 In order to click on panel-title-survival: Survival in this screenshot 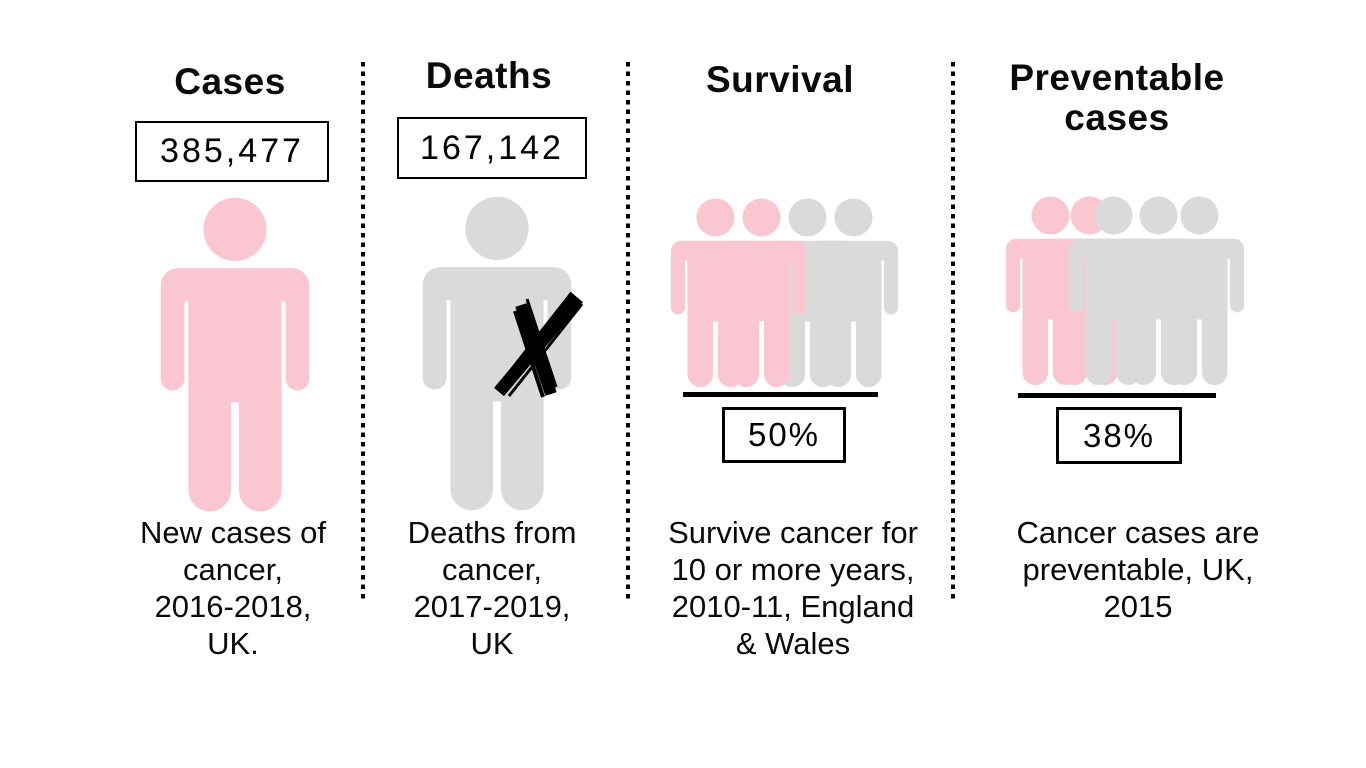, I will do `click(780, 79)`.